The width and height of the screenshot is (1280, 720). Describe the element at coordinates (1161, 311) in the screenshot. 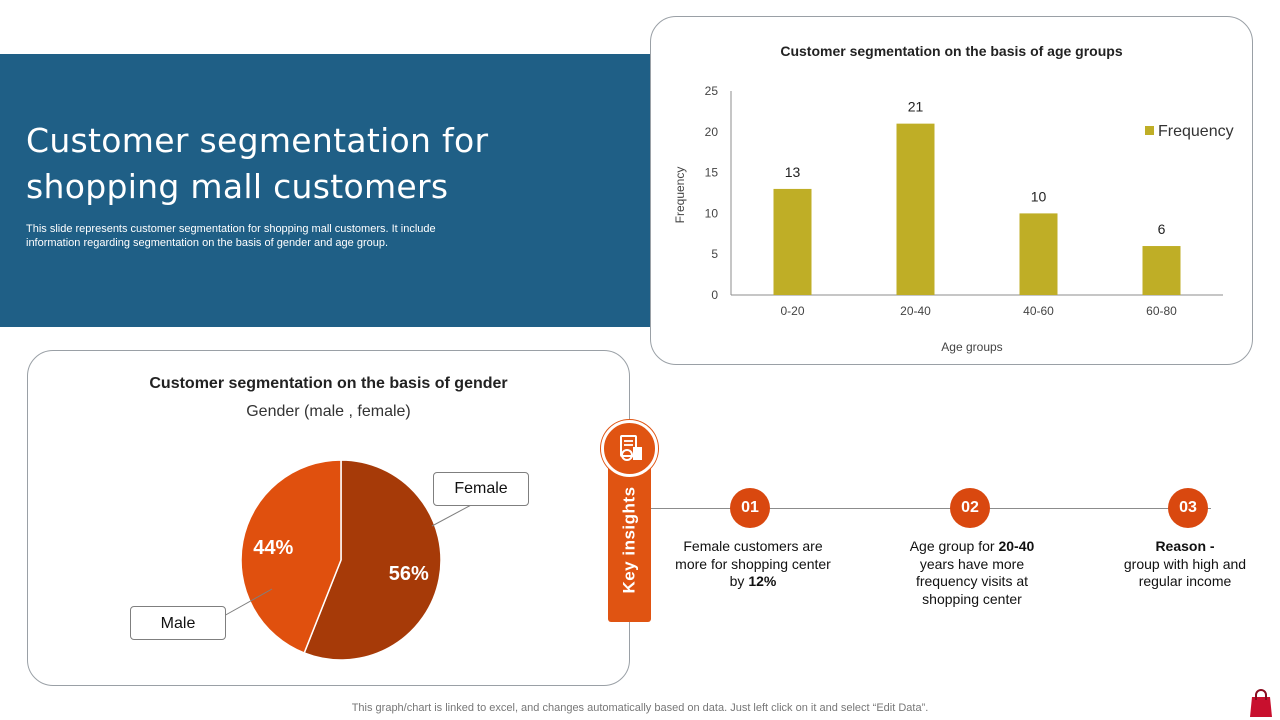

I see `x-tick-label: 60-80` at that location.